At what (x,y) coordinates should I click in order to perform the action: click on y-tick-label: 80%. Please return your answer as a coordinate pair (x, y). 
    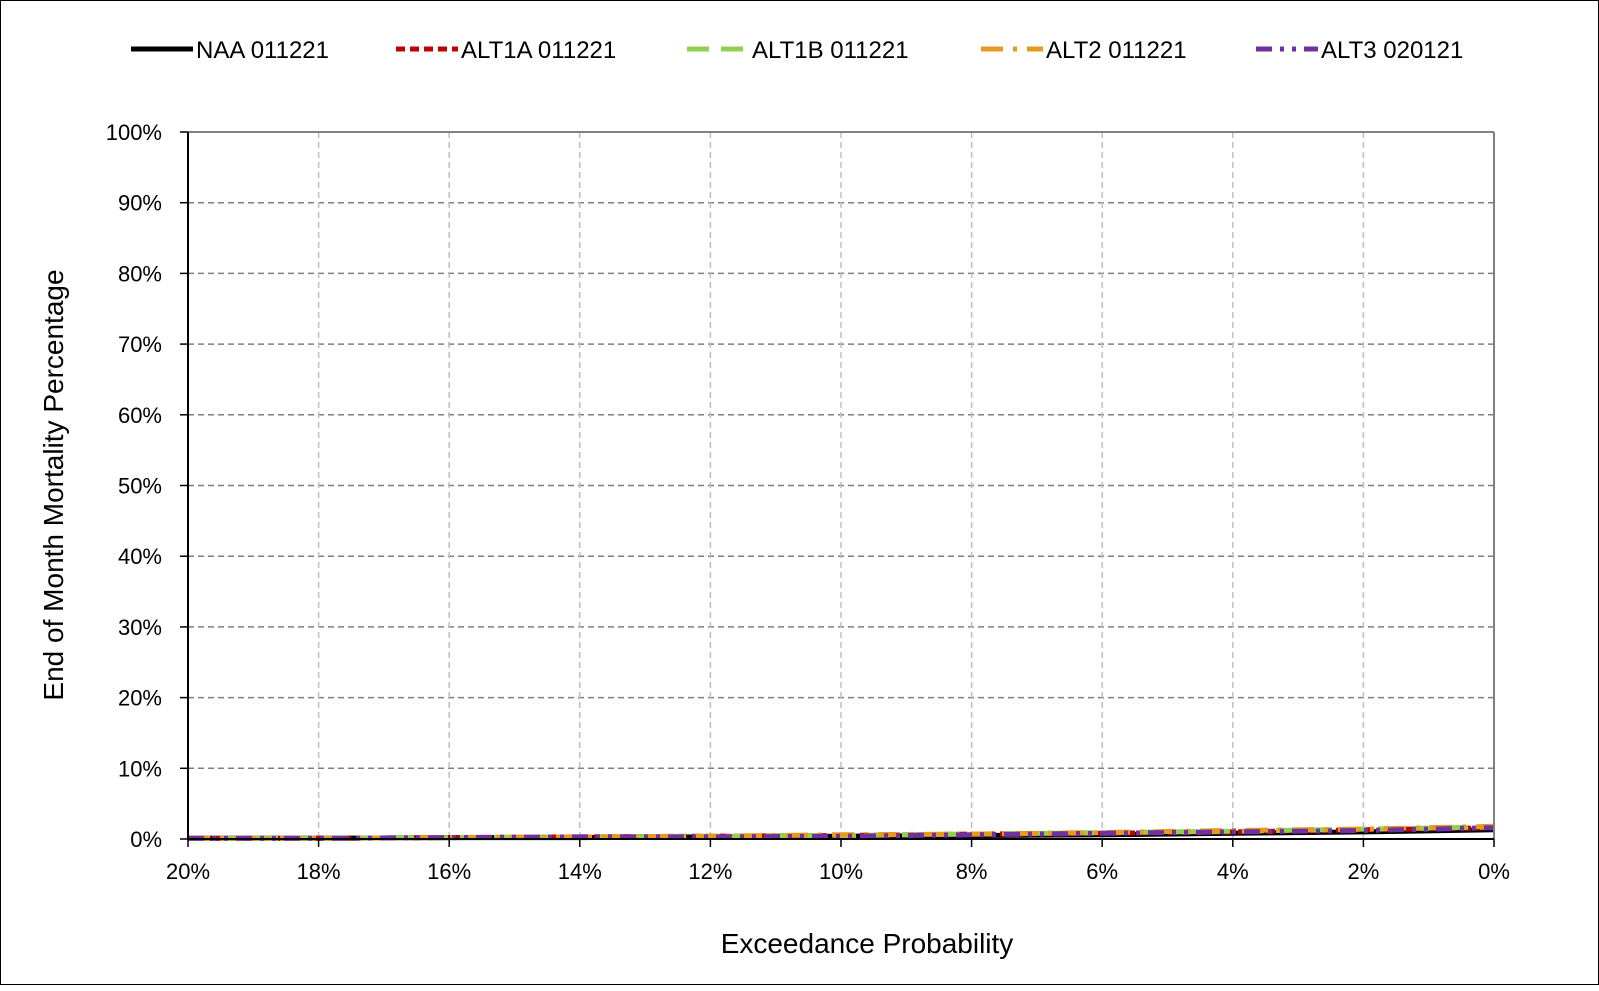
    Looking at the image, I should click on (140, 273).